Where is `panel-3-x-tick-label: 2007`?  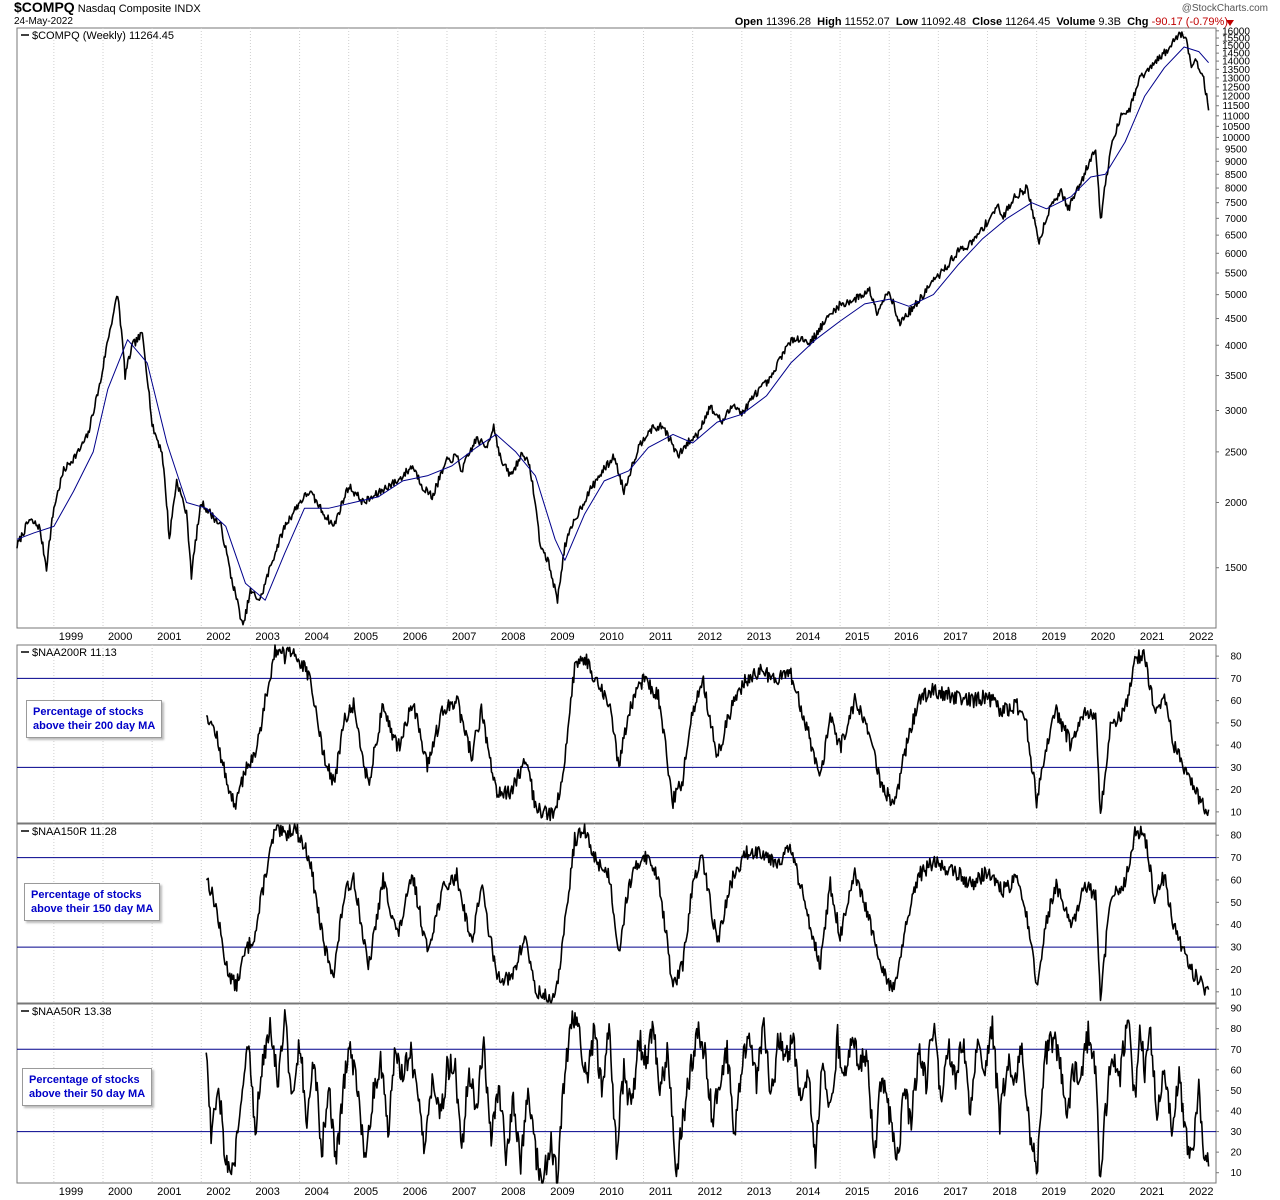
panel-3-x-tick-label: 2007 is located at coordinates (464, 1192).